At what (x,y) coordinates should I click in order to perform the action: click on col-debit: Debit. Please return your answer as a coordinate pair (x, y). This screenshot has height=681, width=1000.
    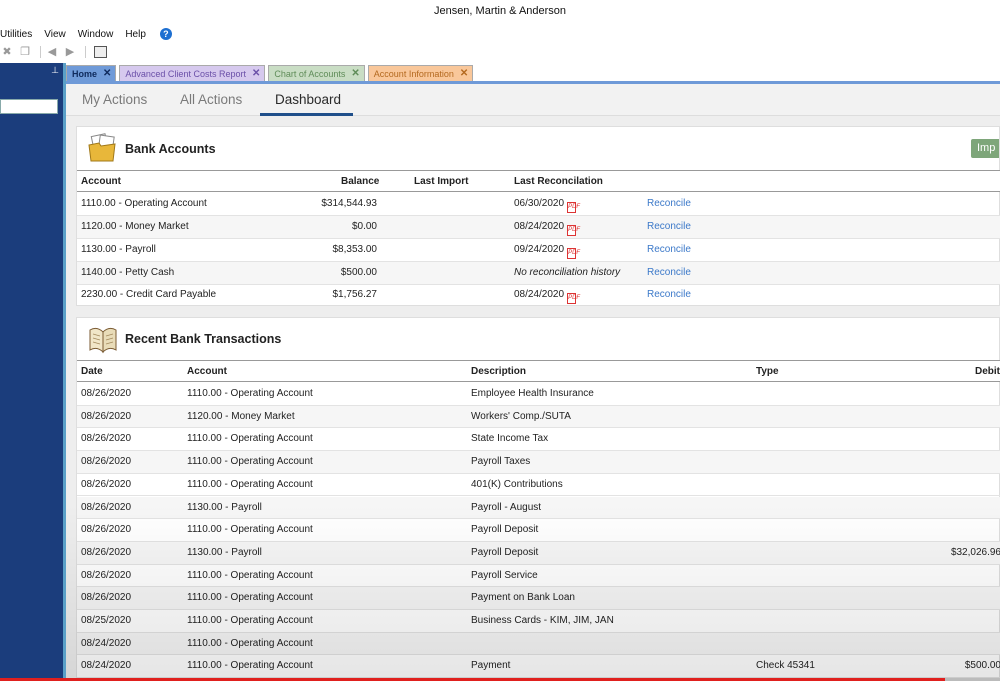
    Looking at the image, I should click on (987, 371).